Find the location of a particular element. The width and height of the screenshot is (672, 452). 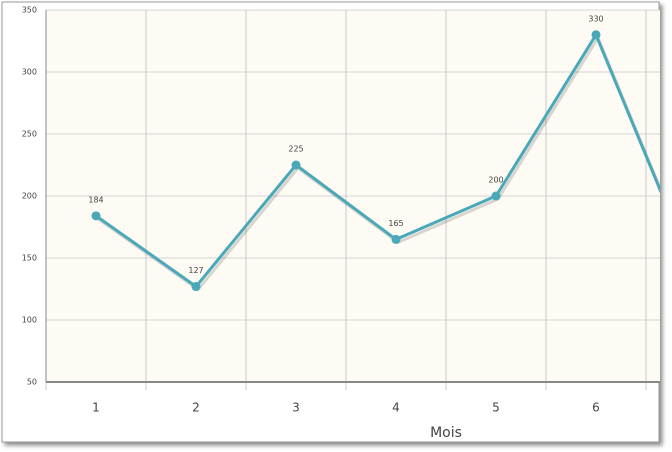

y-tick-label: 150 is located at coordinates (29, 258).